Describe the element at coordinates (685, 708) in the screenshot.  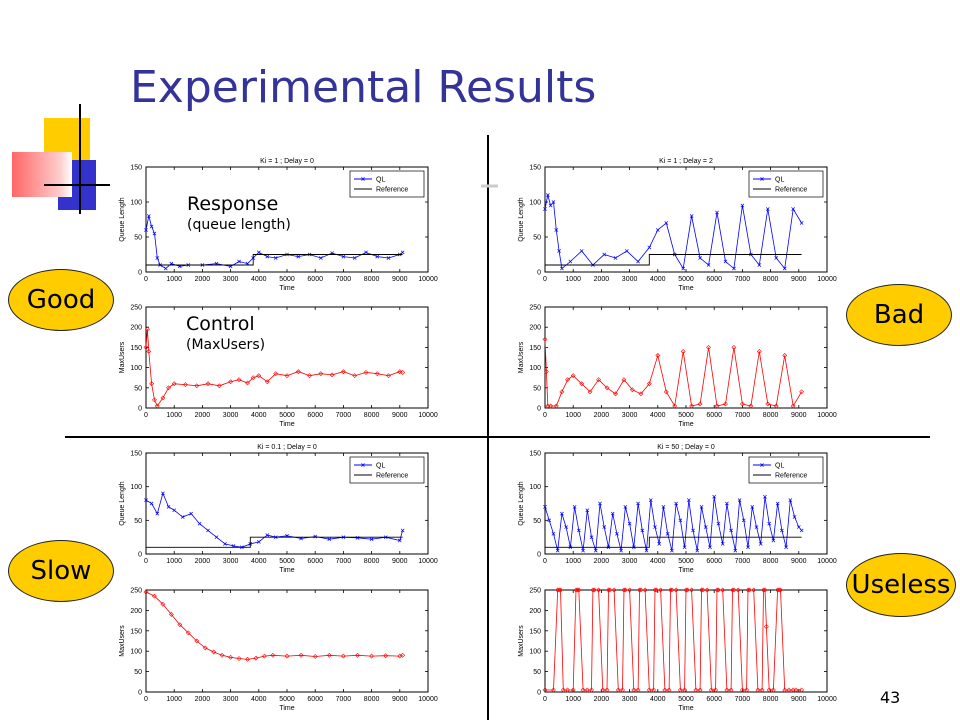
I see `x-axis-label: Time` at that location.